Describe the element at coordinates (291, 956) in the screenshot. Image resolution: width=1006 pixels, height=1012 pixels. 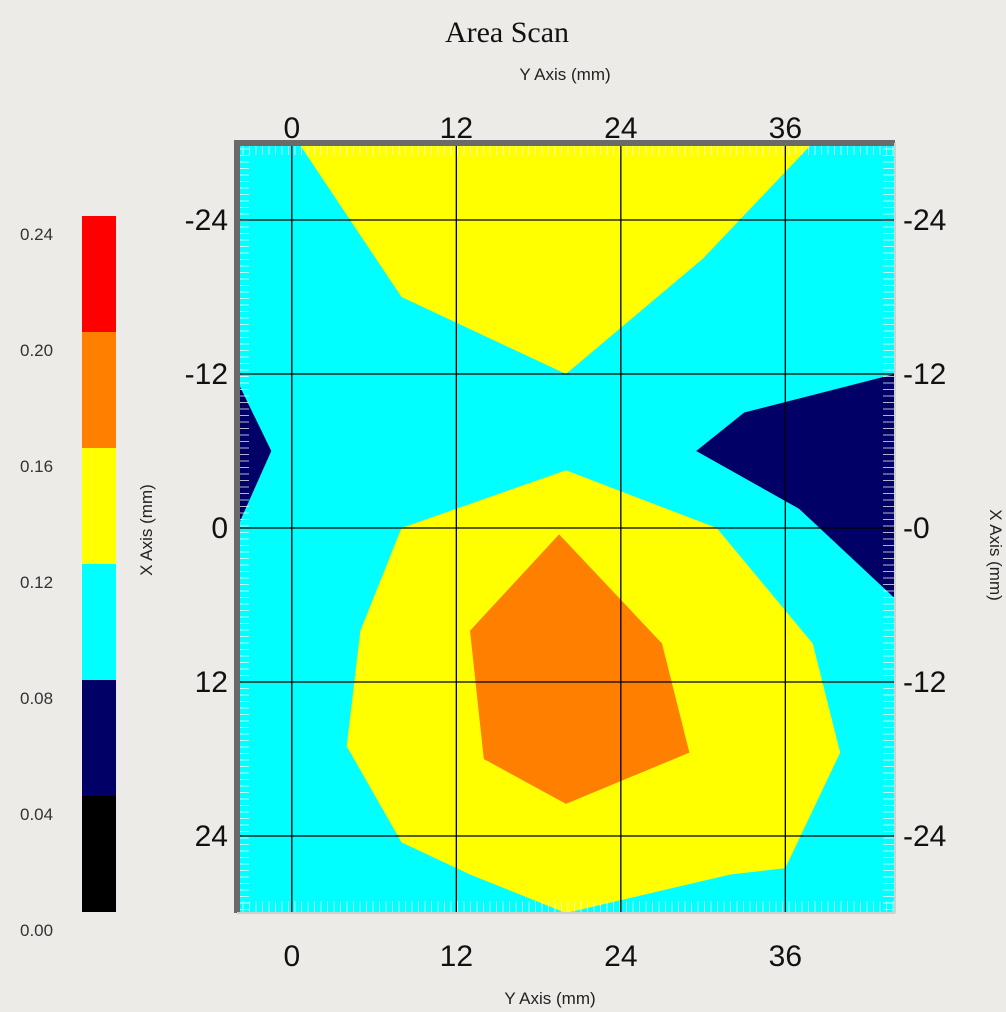
I see `x-tick-bottom: 0` at that location.